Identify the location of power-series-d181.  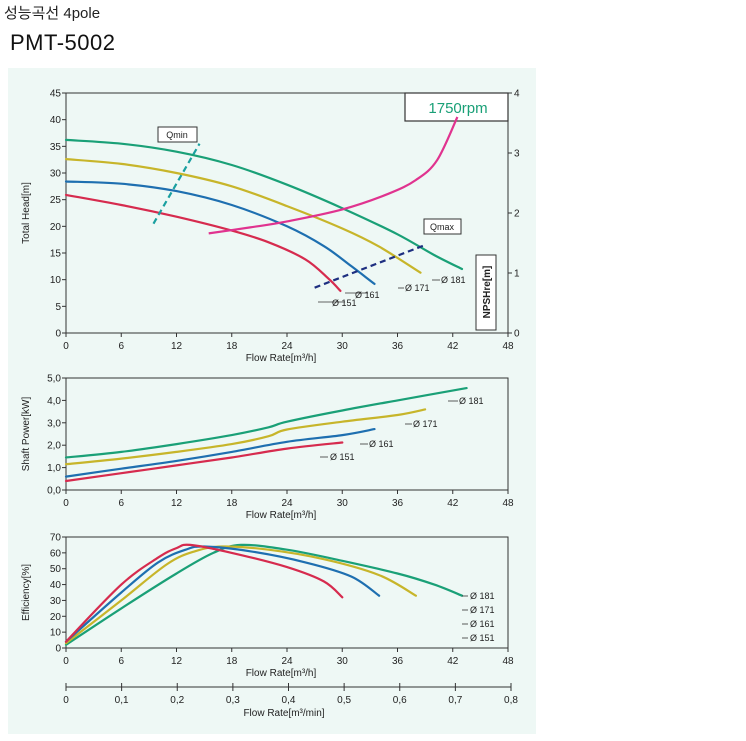
(266, 423).